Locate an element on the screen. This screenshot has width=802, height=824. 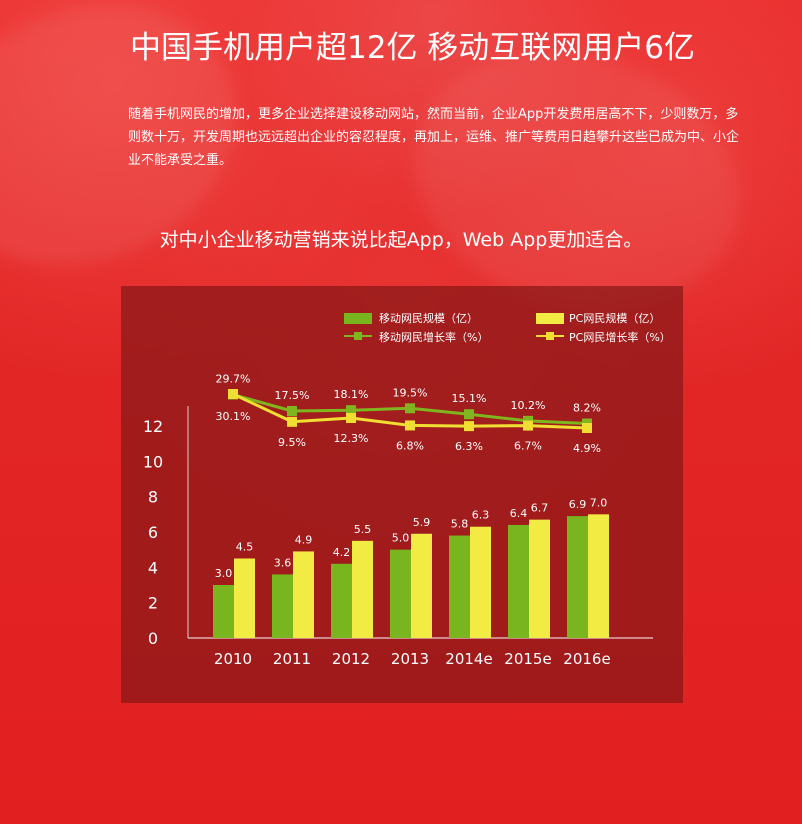
label-mobile-growth-2015e: 10.2% is located at coordinates (528, 405).